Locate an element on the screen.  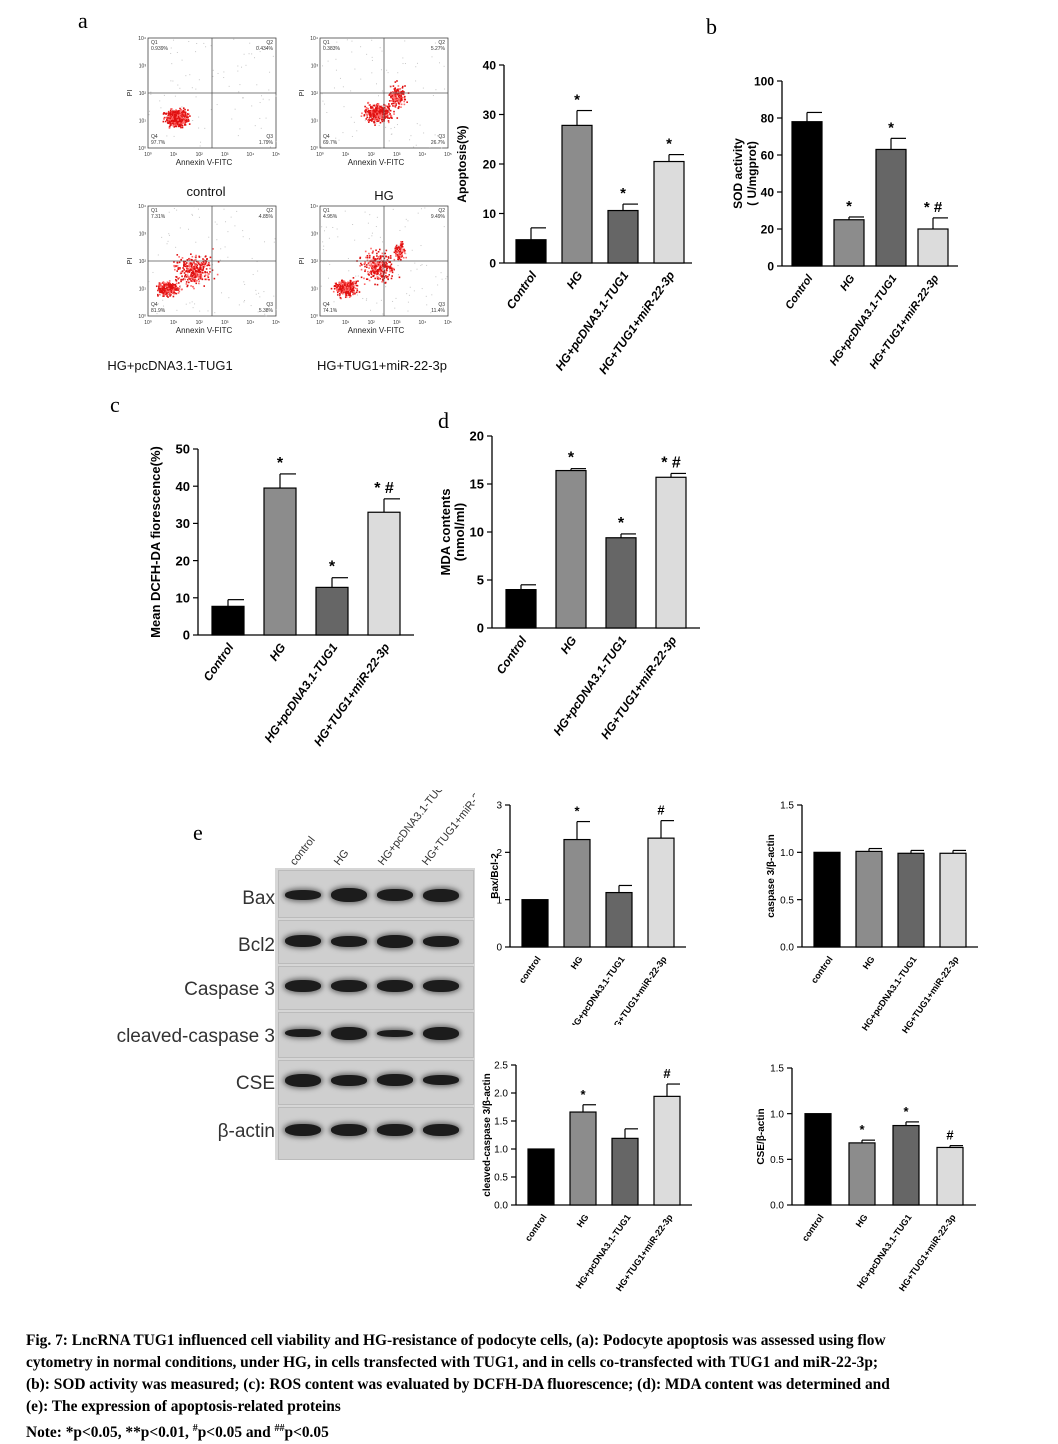
x-tick-label: 10³ is located at coordinates (397, 155).